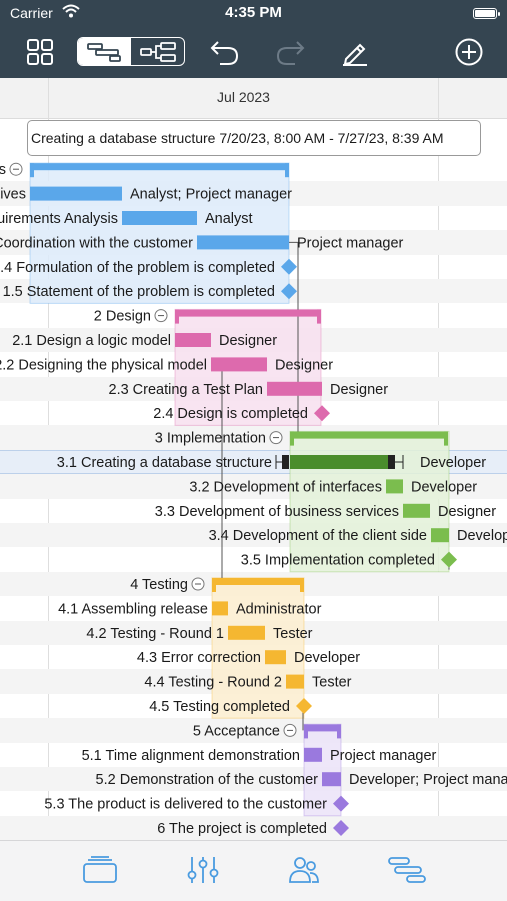 Image resolution: width=507 pixels, height=901 pixels. I want to click on view-segmented-control, so click(131, 51).